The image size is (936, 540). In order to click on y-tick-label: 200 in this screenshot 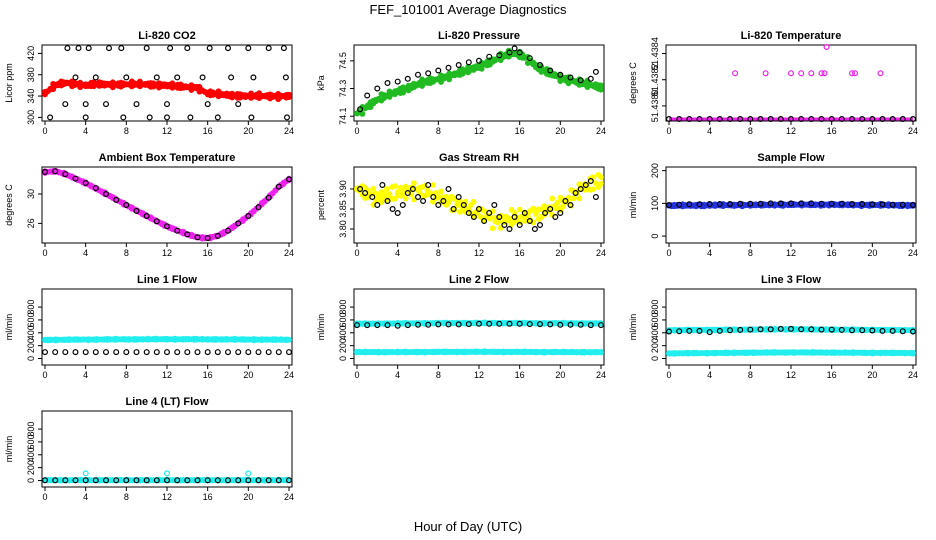, I will do `click(31, 345)`.